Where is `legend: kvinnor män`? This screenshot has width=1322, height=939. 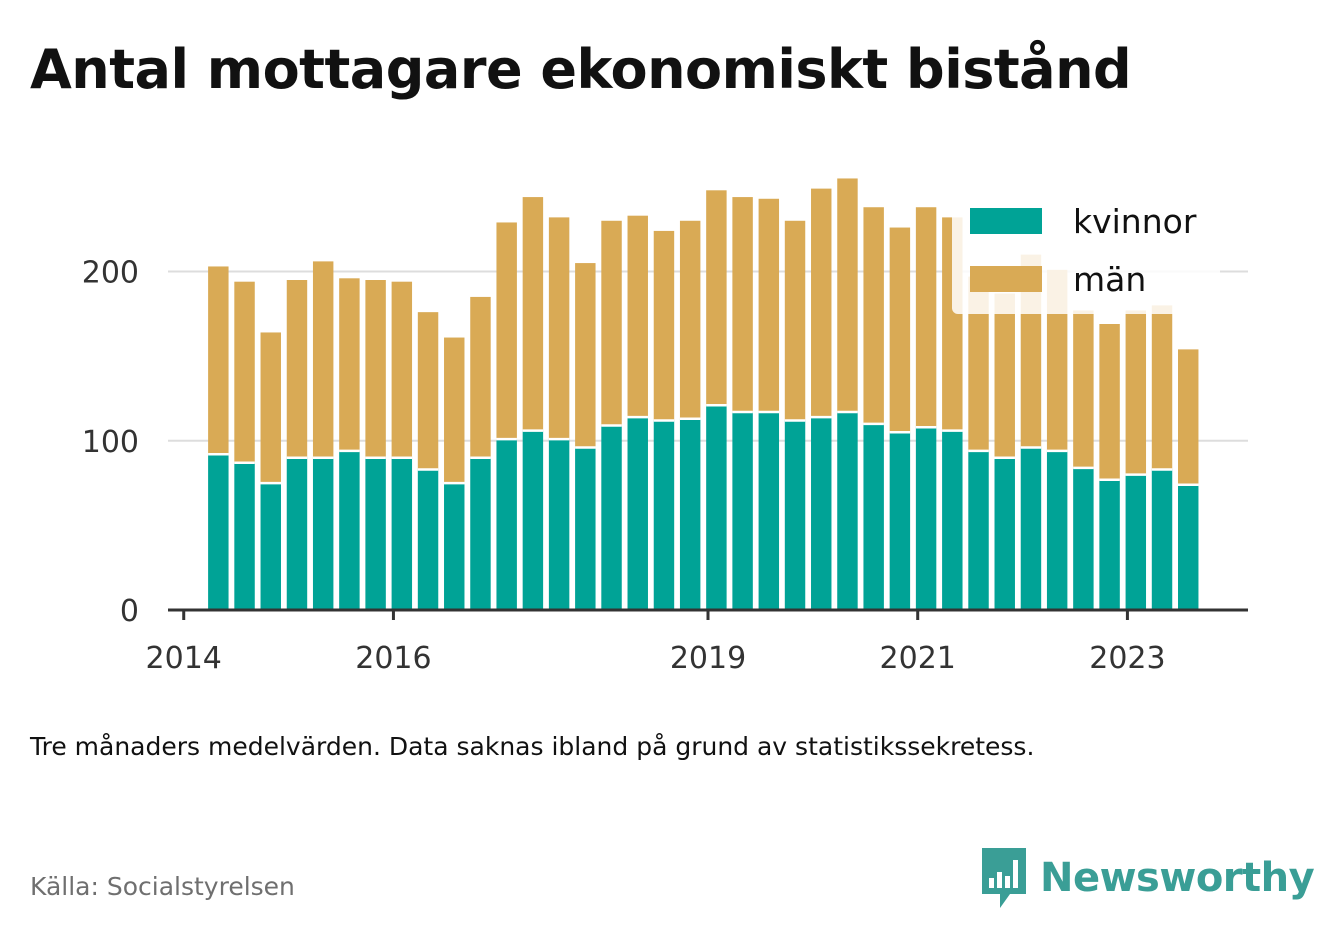
legend: kvinnor män is located at coordinates (1086, 255).